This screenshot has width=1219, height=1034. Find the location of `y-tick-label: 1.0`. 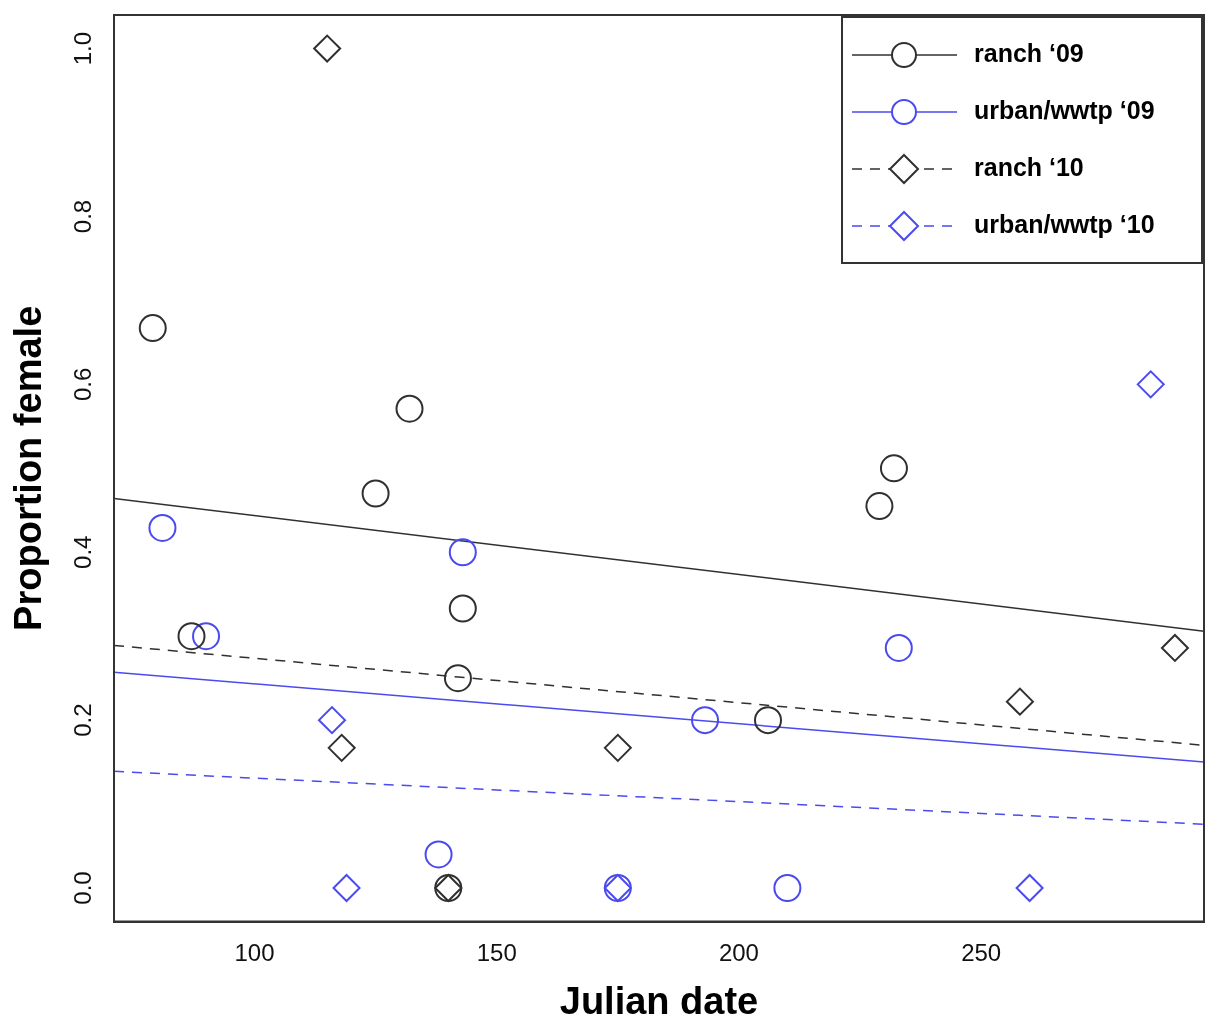

y-tick-label: 1.0 is located at coordinates (82, 48).